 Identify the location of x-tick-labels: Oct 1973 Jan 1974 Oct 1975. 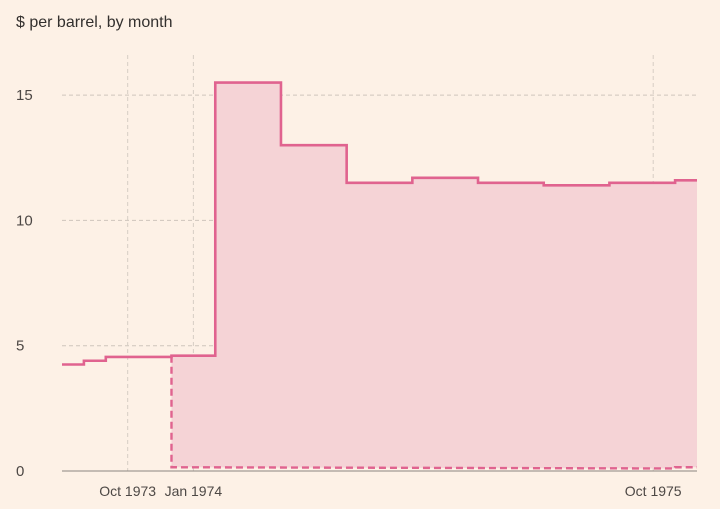
(390, 491).